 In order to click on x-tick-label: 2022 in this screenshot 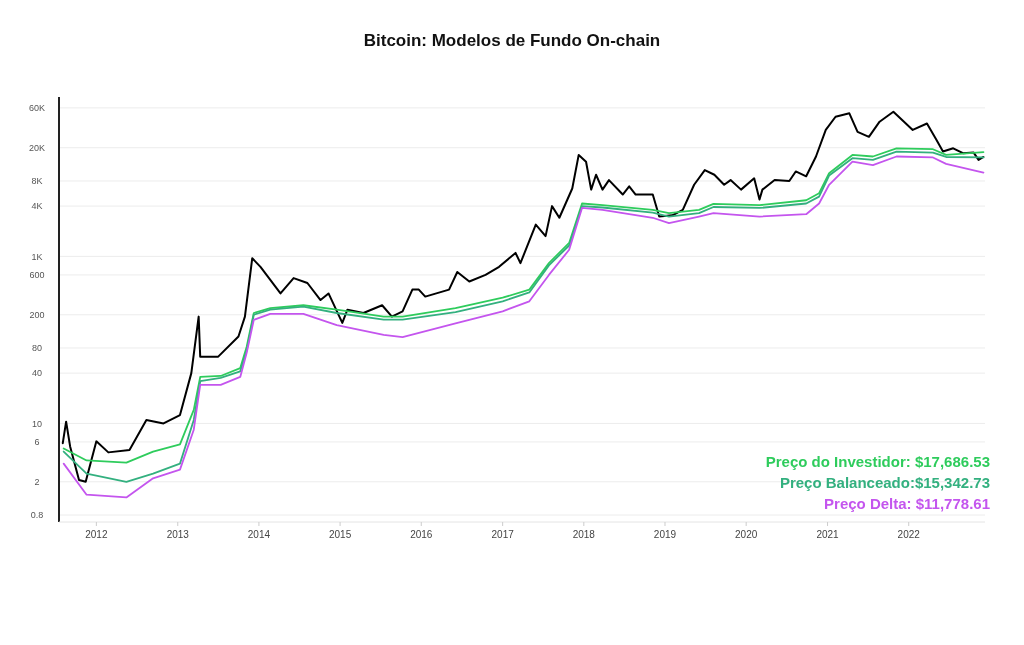, I will do `click(909, 534)`.